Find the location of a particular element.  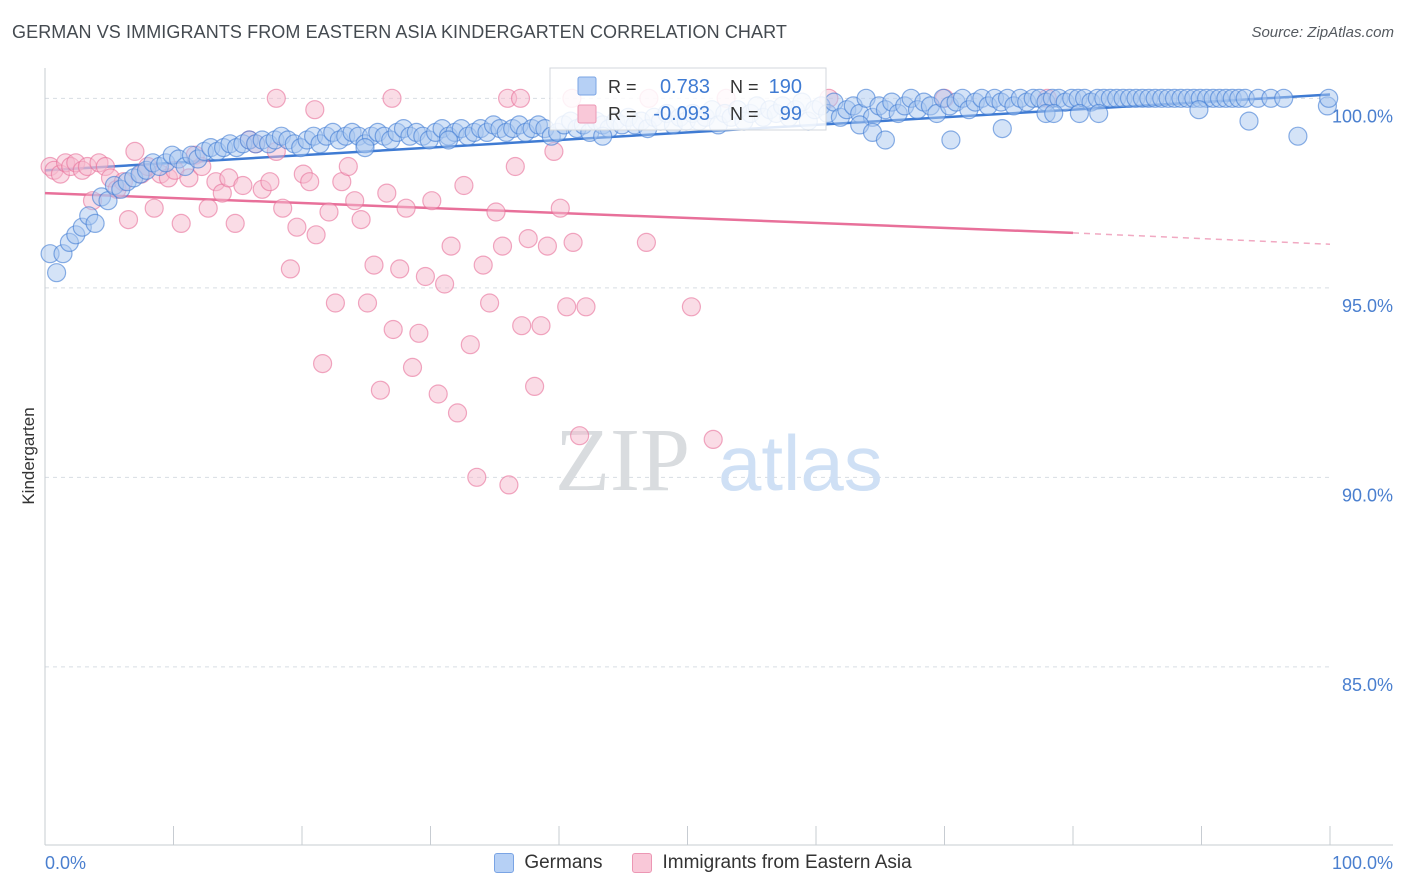

y-tick-label: 90.0% is located at coordinates (1367, 495).